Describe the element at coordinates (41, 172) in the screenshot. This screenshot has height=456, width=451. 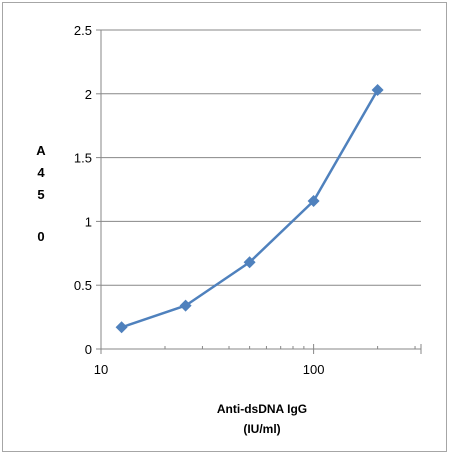
I see `y-axis-label-char-2: 4` at that location.